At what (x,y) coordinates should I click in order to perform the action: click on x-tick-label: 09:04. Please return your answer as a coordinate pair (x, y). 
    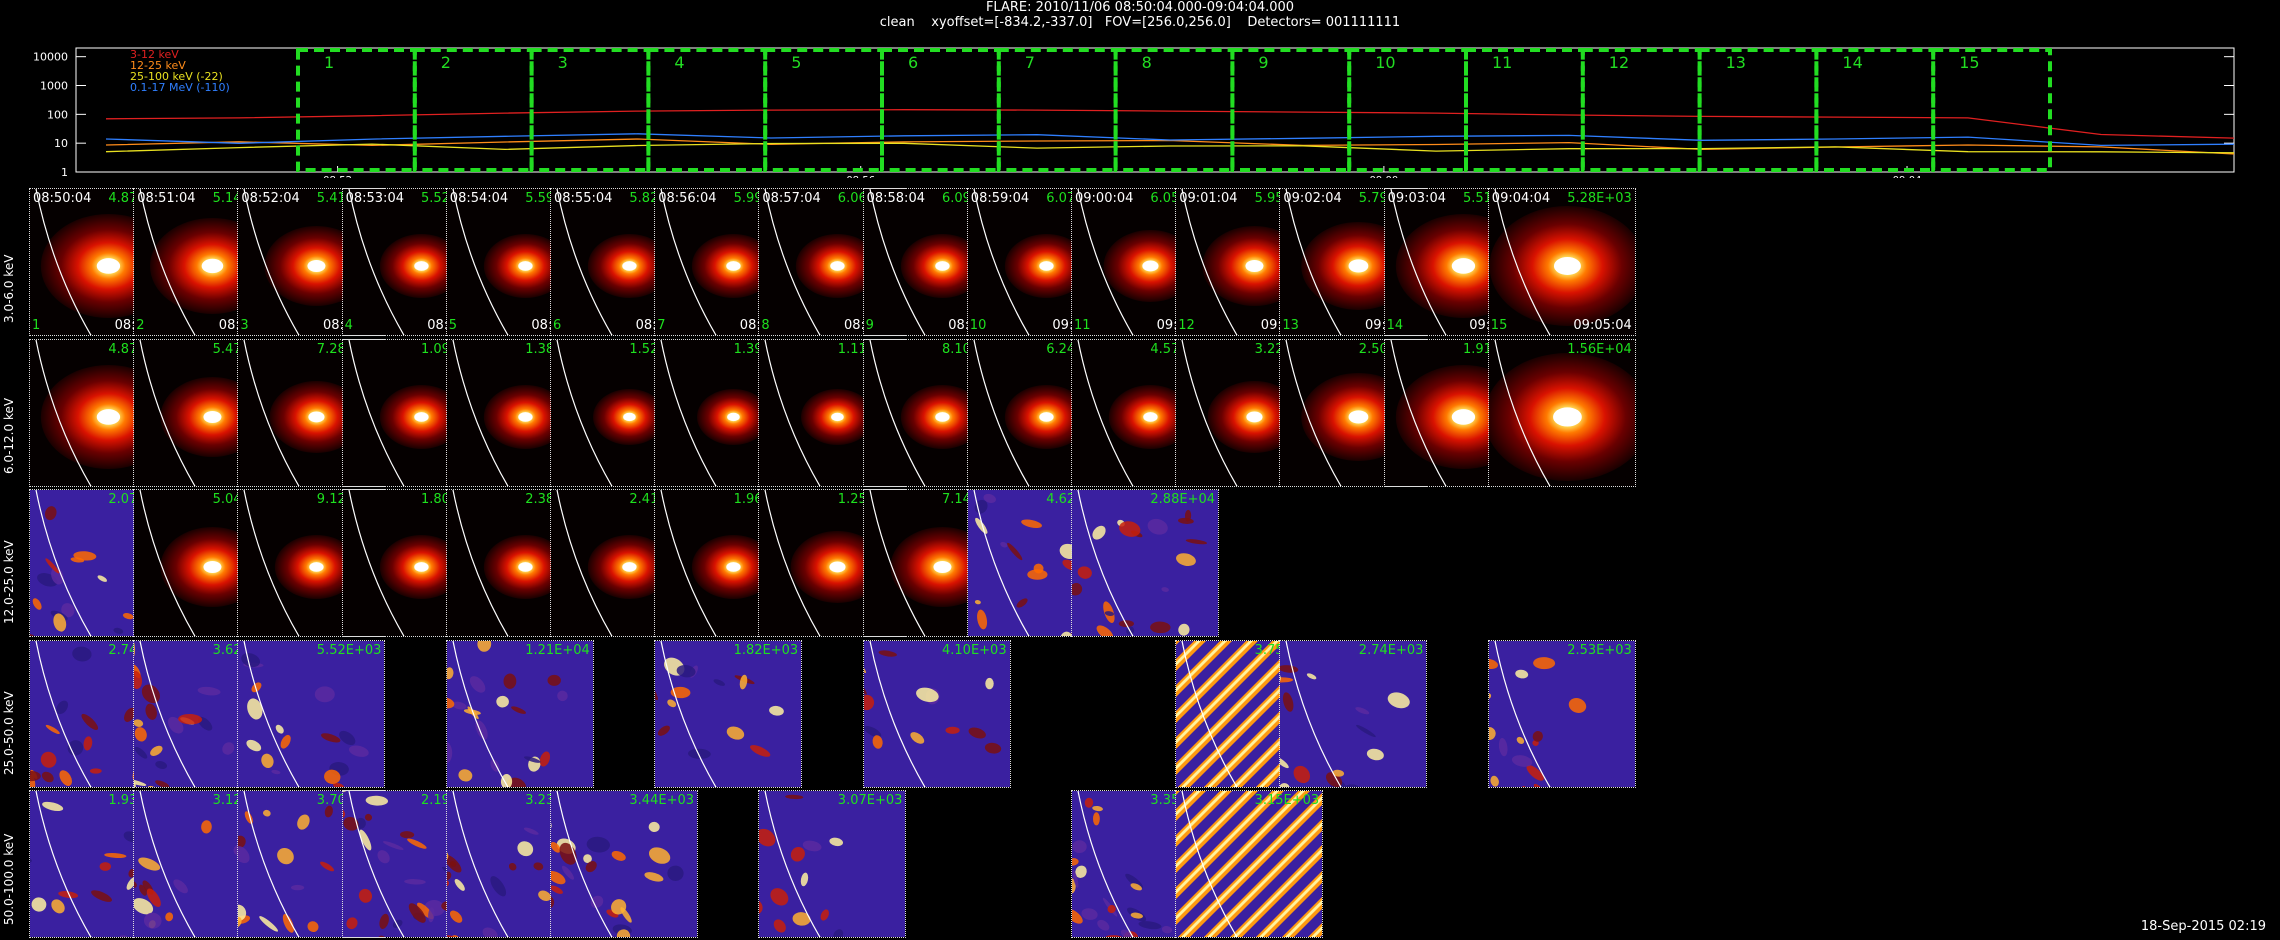
    Looking at the image, I should click on (1907, 176).